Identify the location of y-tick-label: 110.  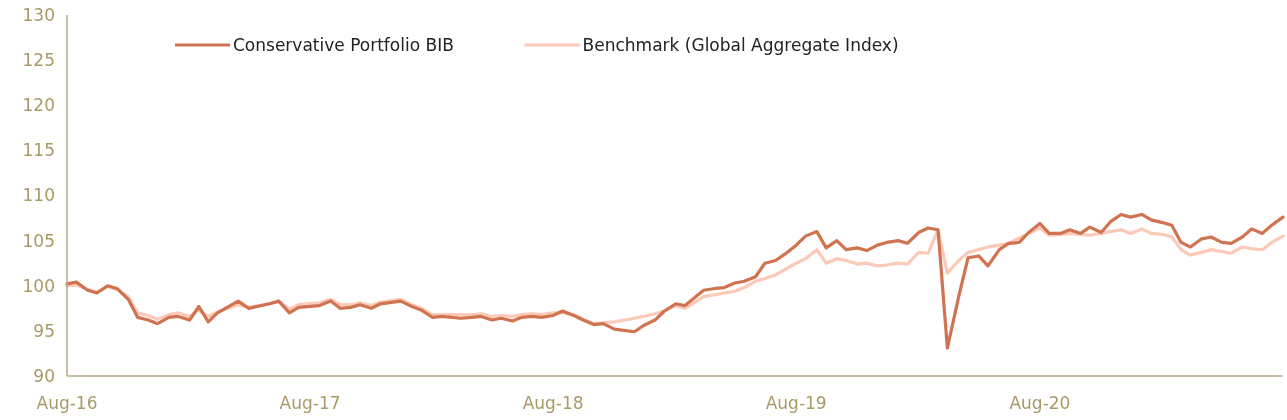
(38, 195).